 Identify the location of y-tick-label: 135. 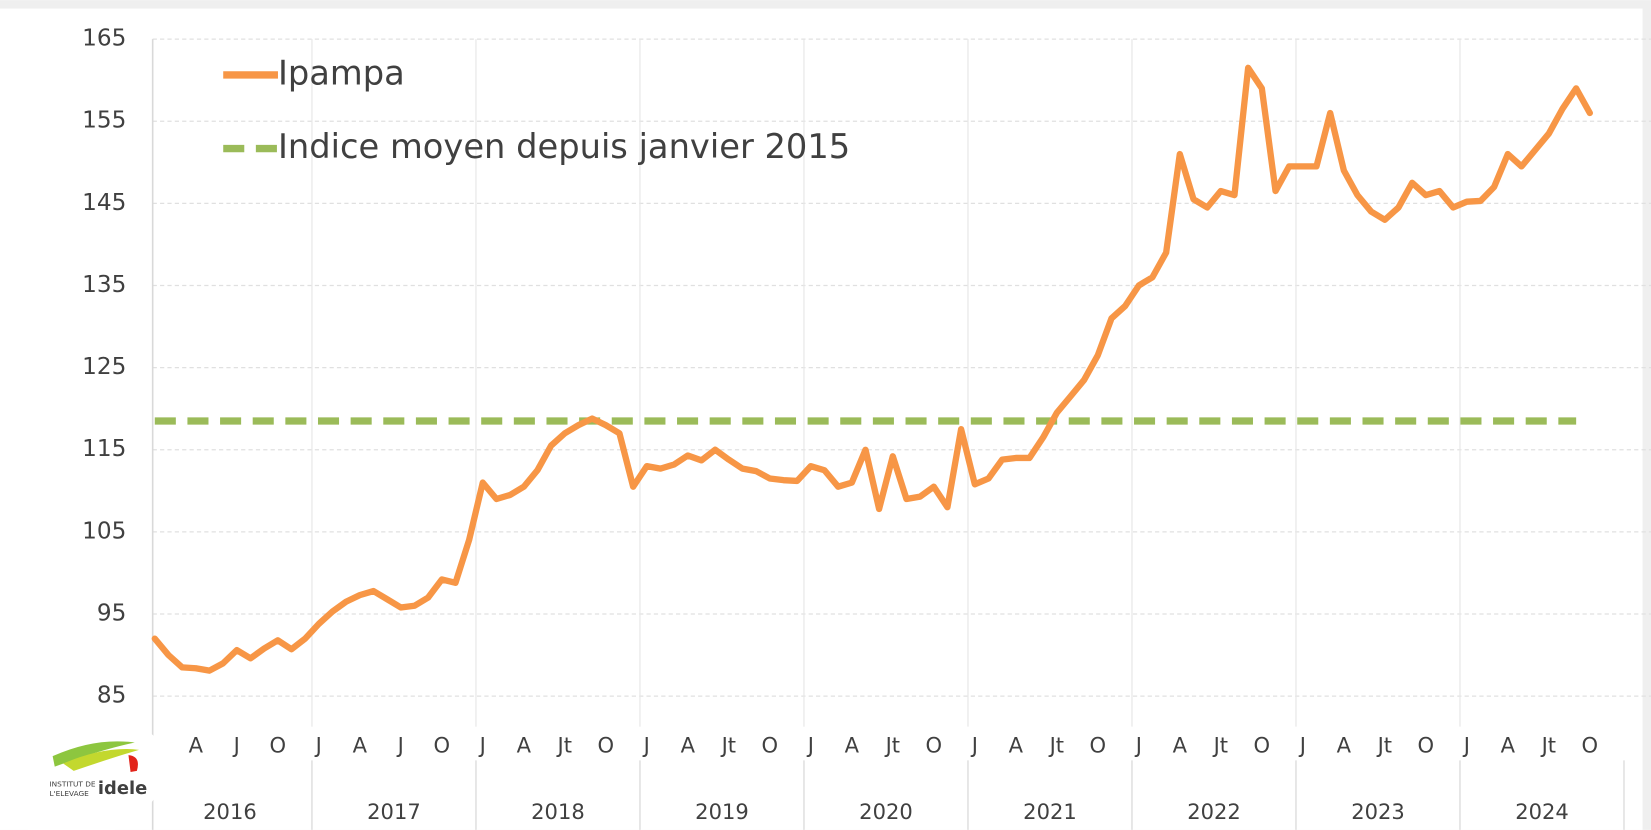
(104, 285).